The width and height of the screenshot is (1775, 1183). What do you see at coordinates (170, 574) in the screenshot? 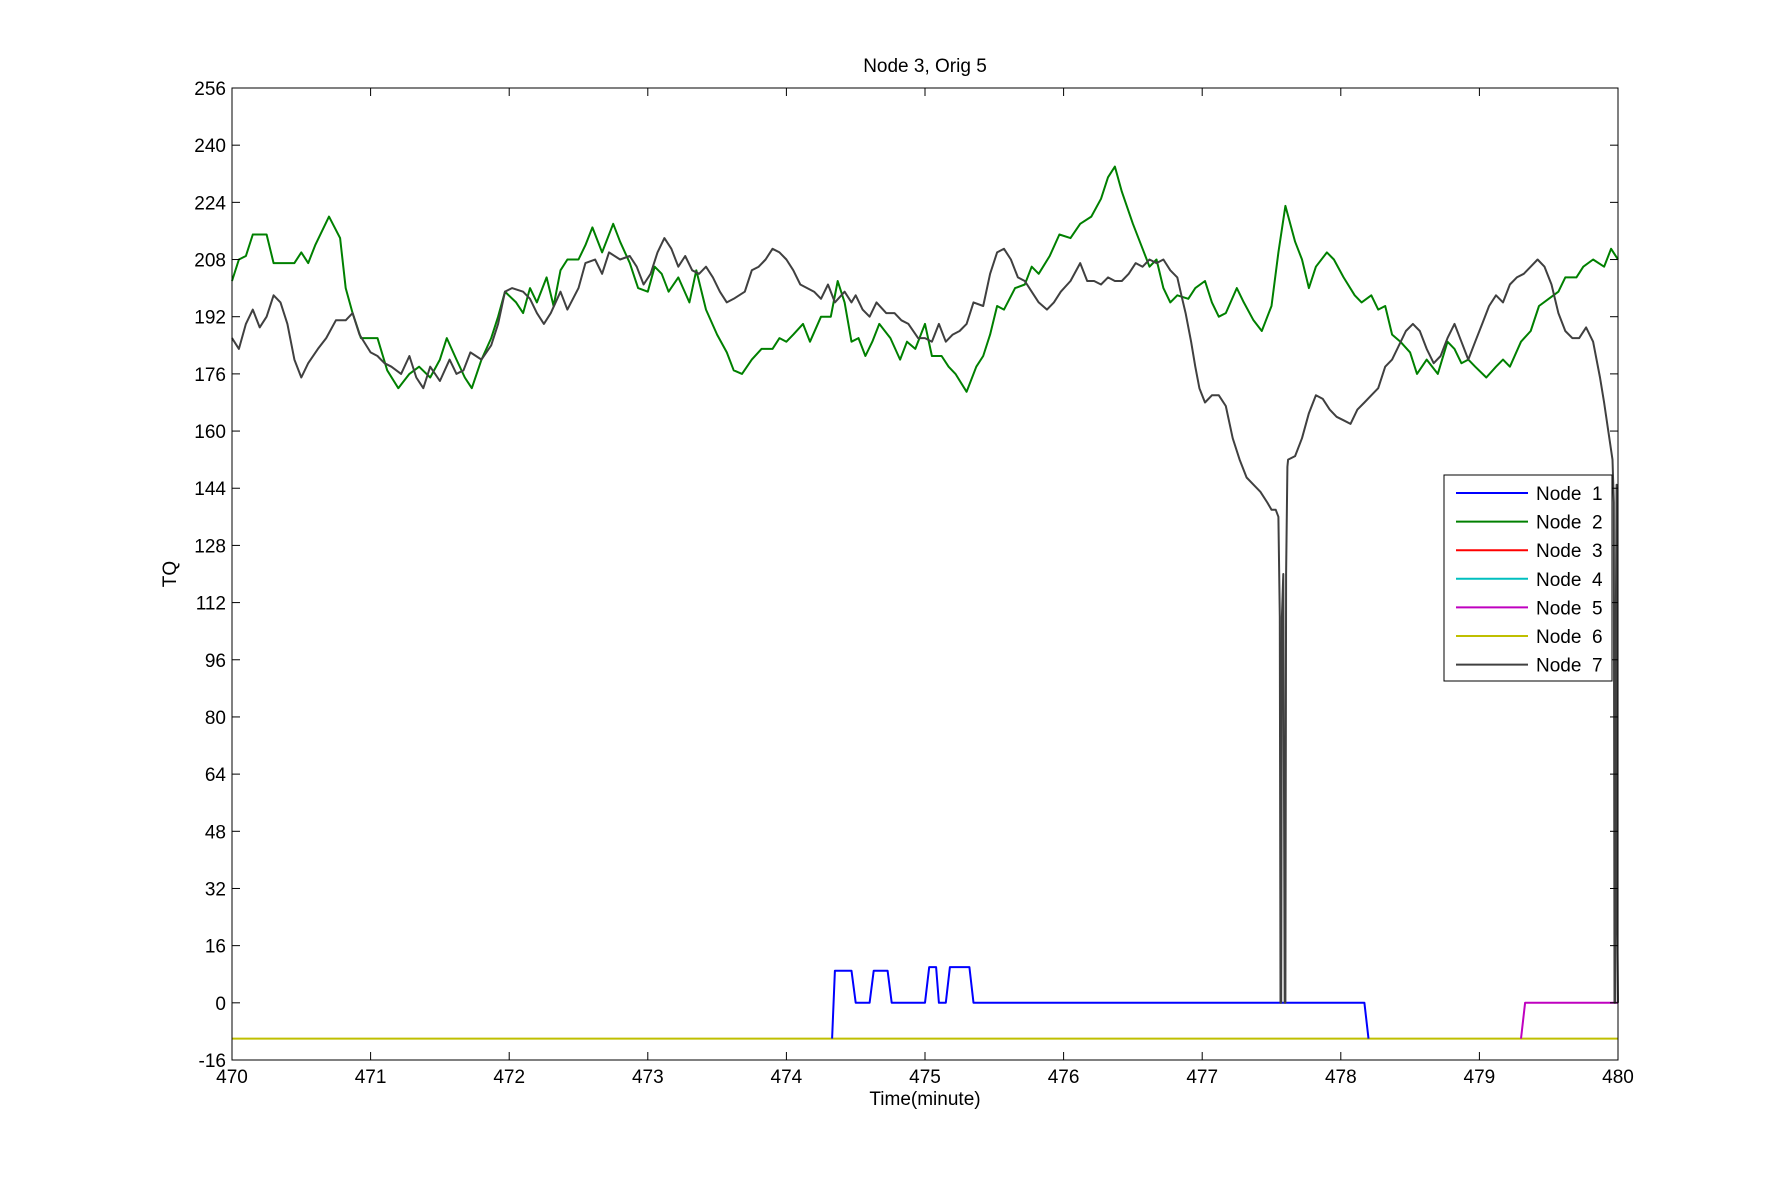
I see `y-axis-label: TQ` at bounding box center [170, 574].